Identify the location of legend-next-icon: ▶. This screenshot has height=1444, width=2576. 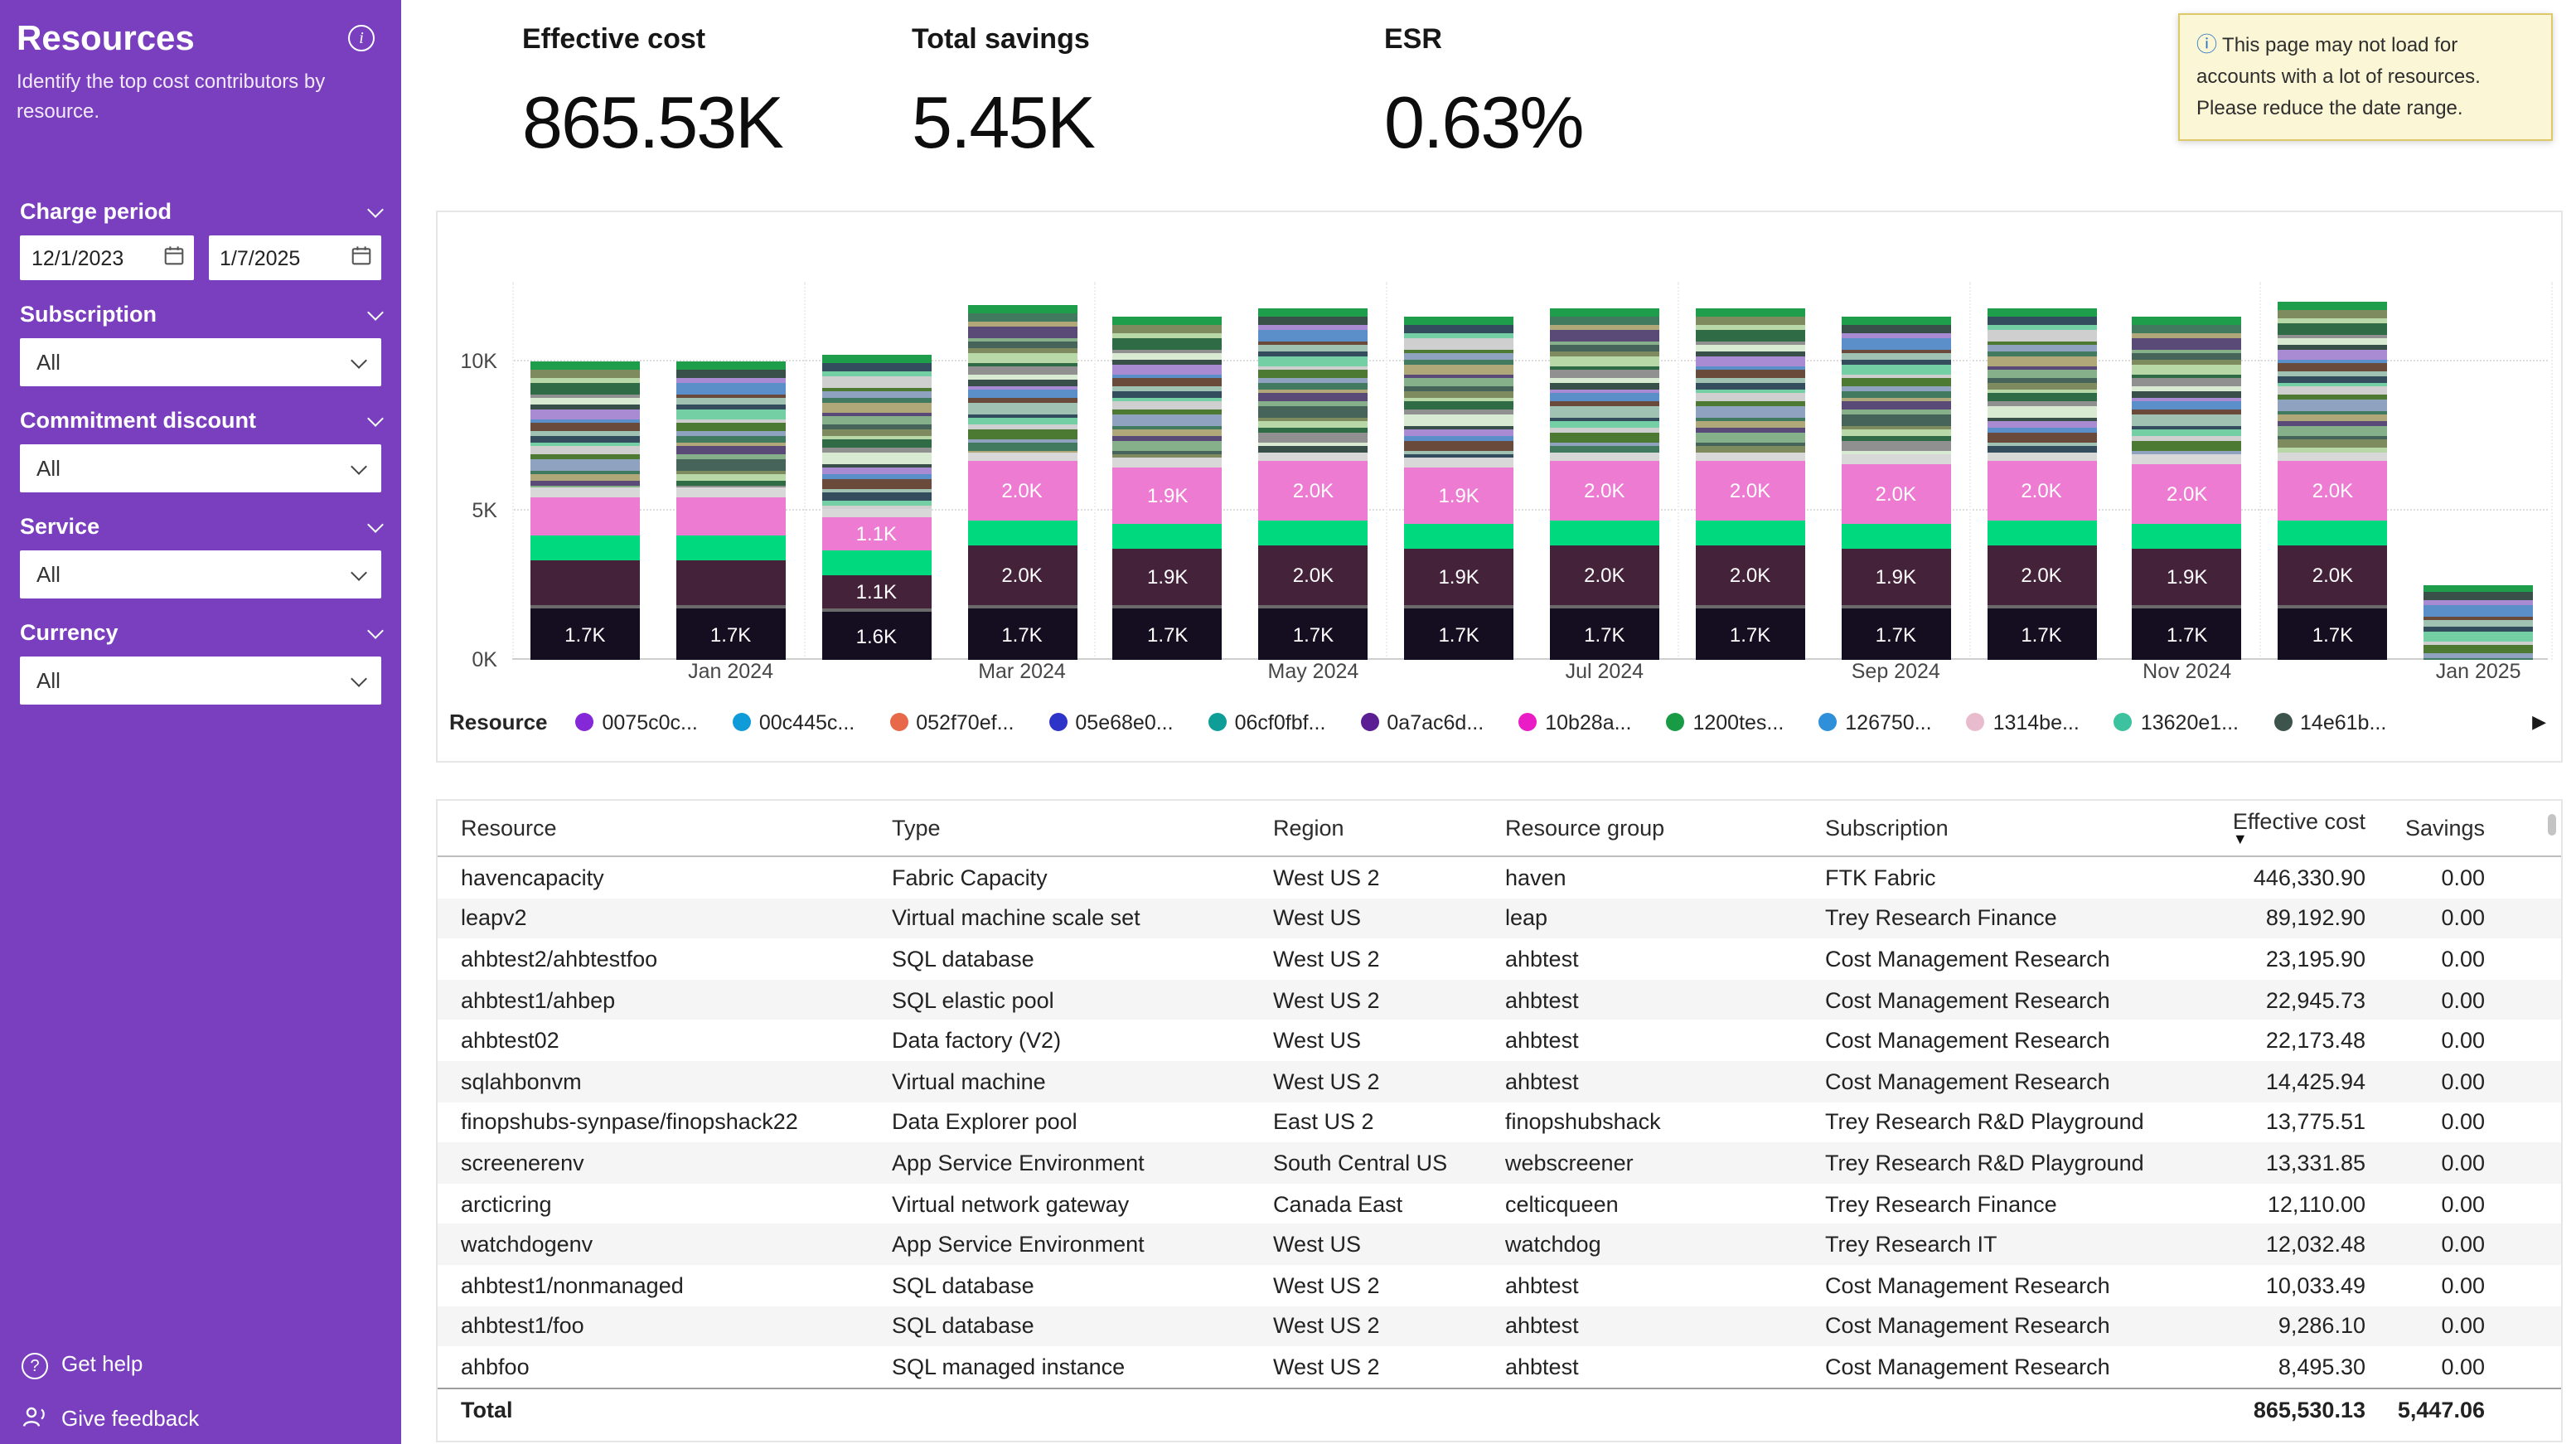
(2539, 723).